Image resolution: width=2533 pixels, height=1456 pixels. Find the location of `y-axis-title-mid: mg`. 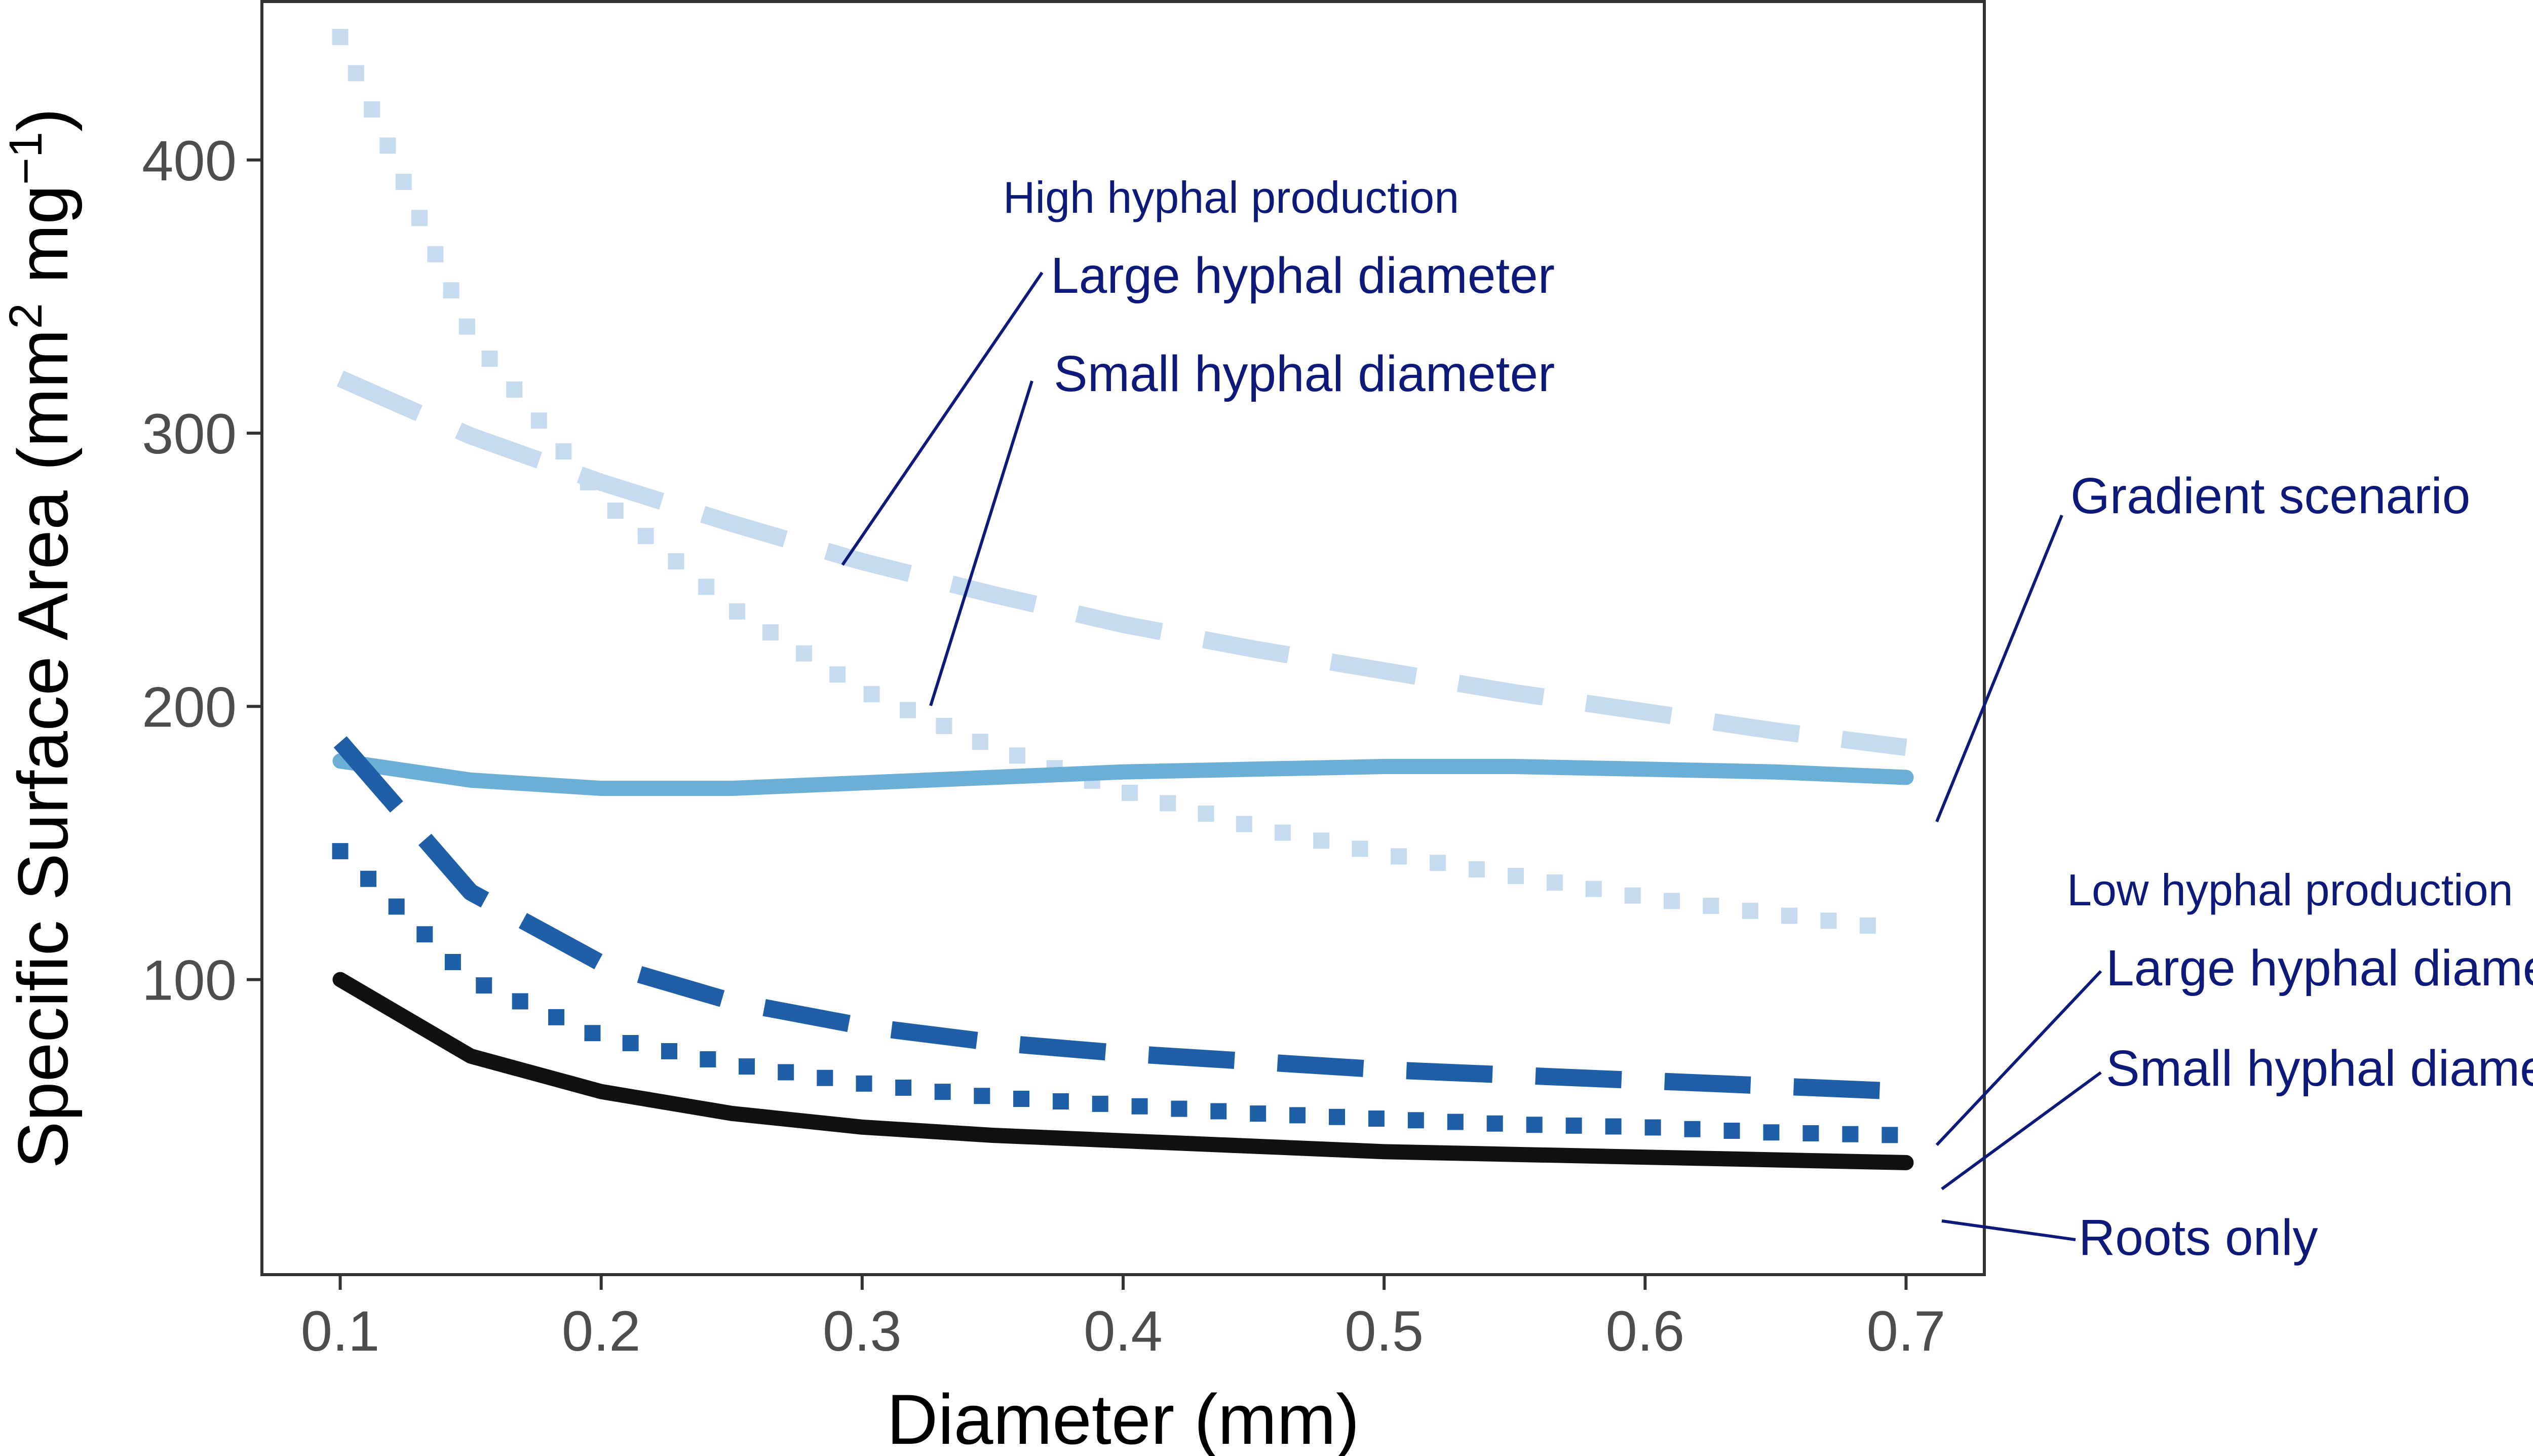

y-axis-title-mid: mg is located at coordinates (43, 244).